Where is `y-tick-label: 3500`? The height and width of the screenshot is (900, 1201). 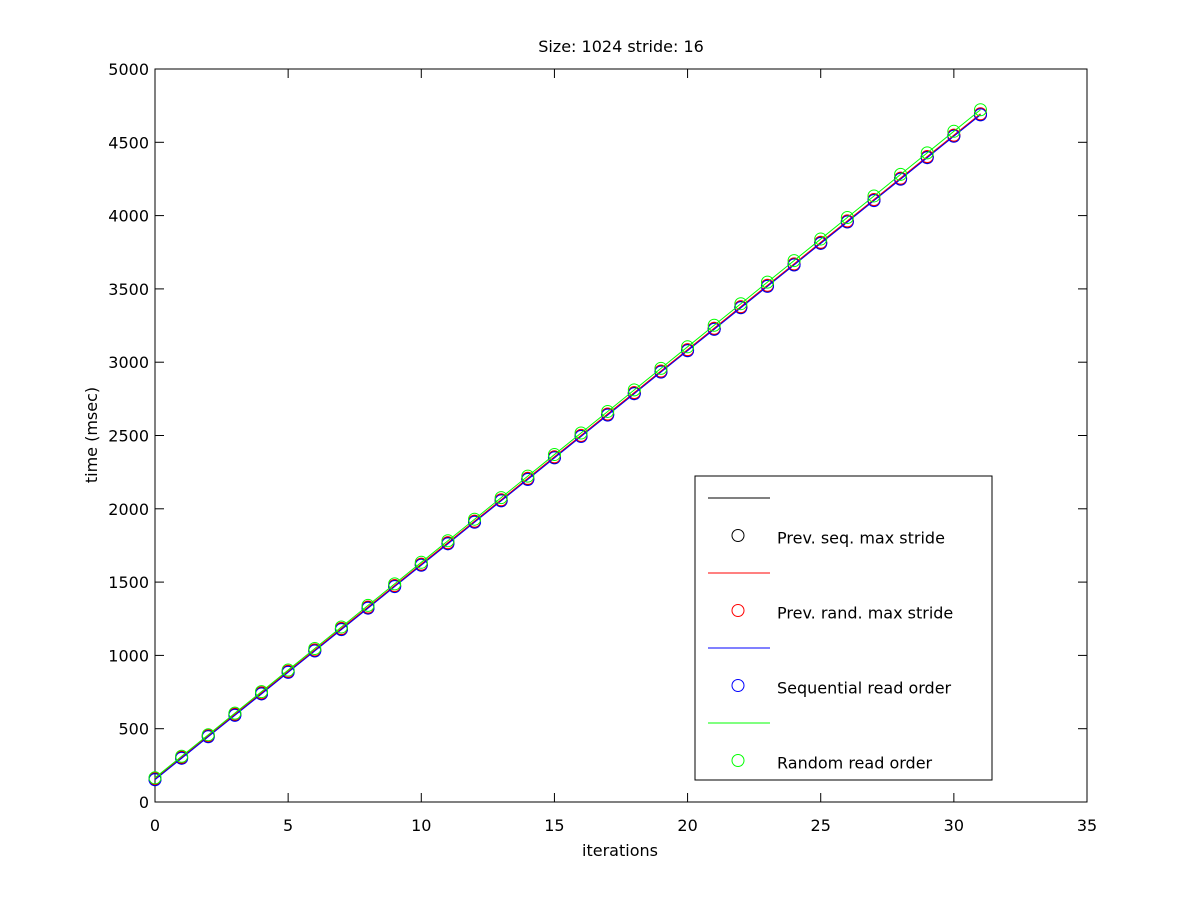
y-tick-label: 3500 is located at coordinates (128, 289).